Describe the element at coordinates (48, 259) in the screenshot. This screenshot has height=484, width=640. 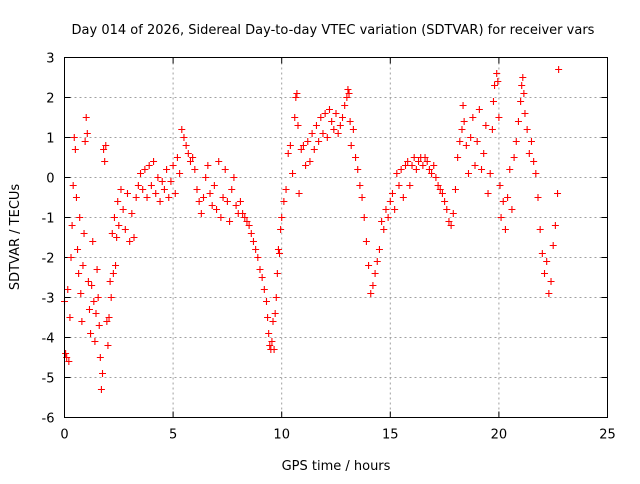
I see `y-tick-label: -2` at that location.